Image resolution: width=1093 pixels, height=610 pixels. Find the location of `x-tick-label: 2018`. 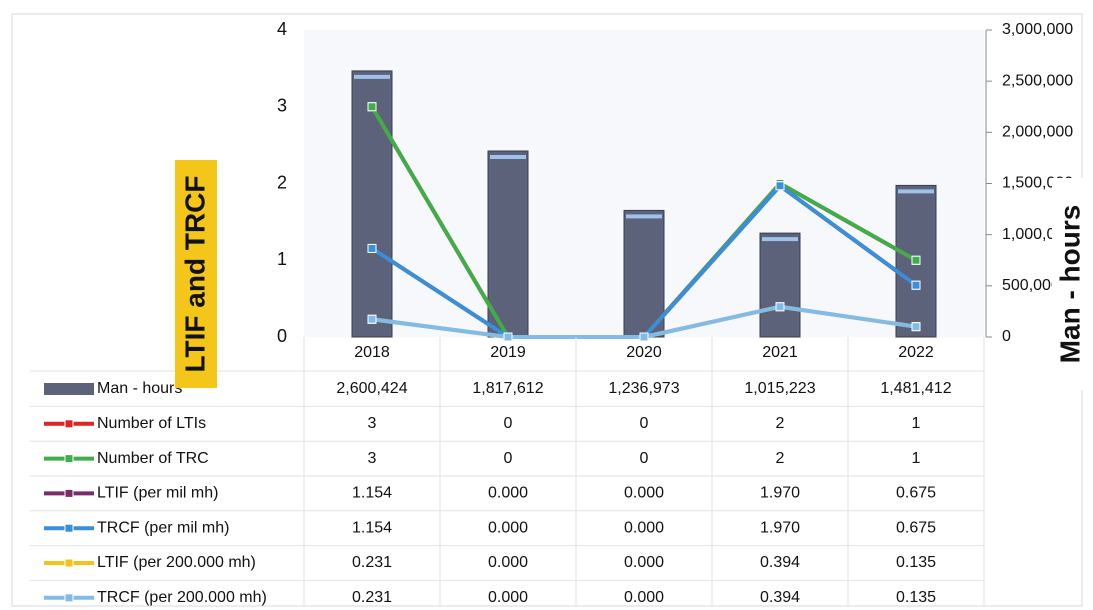

x-tick-label: 2018 is located at coordinates (372, 352).